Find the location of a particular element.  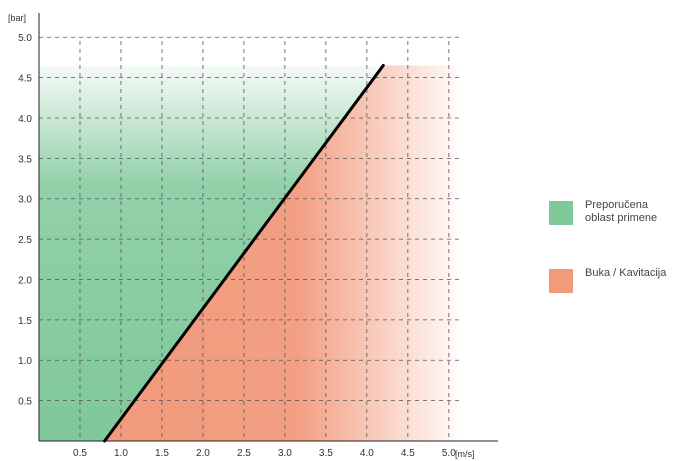

legend-label-line: Preporučena is located at coordinates (616, 205).